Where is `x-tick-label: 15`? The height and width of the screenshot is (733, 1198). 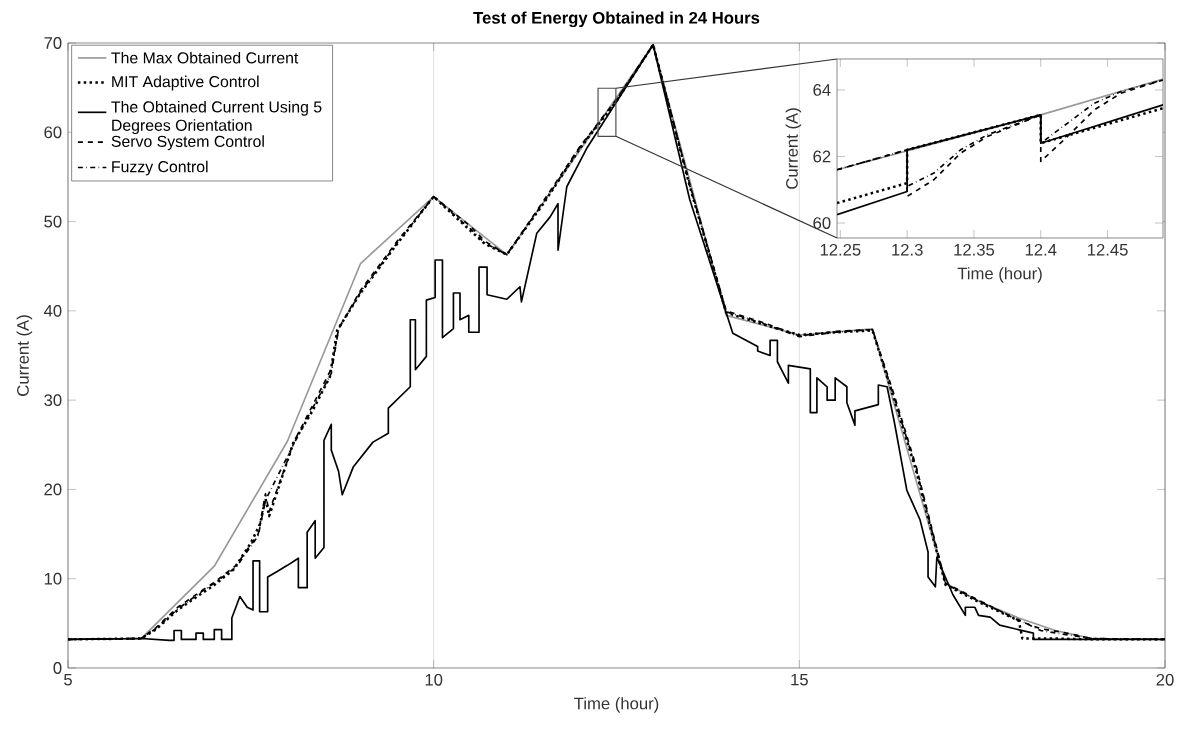
x-tick-label: 15 is located at coordinates (799, 679).